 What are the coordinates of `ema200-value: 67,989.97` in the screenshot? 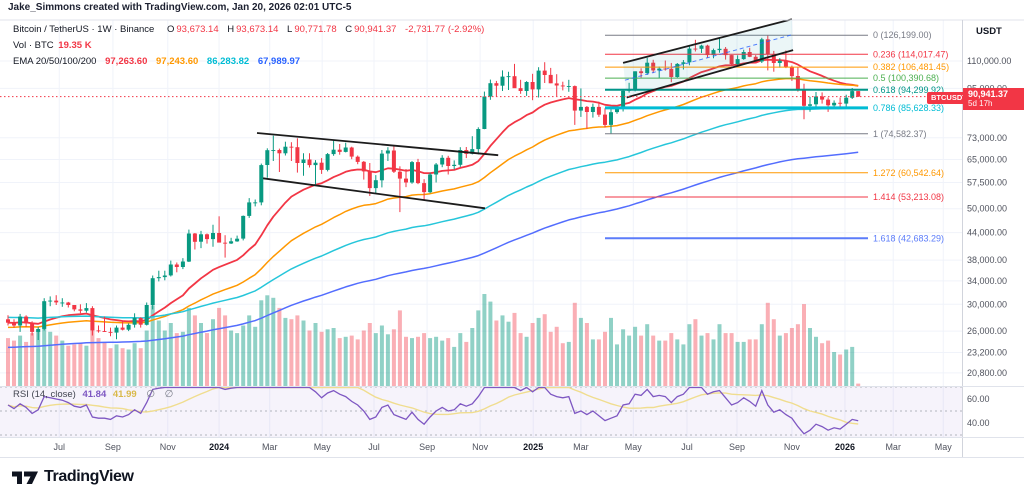 It's located at (279, 61).